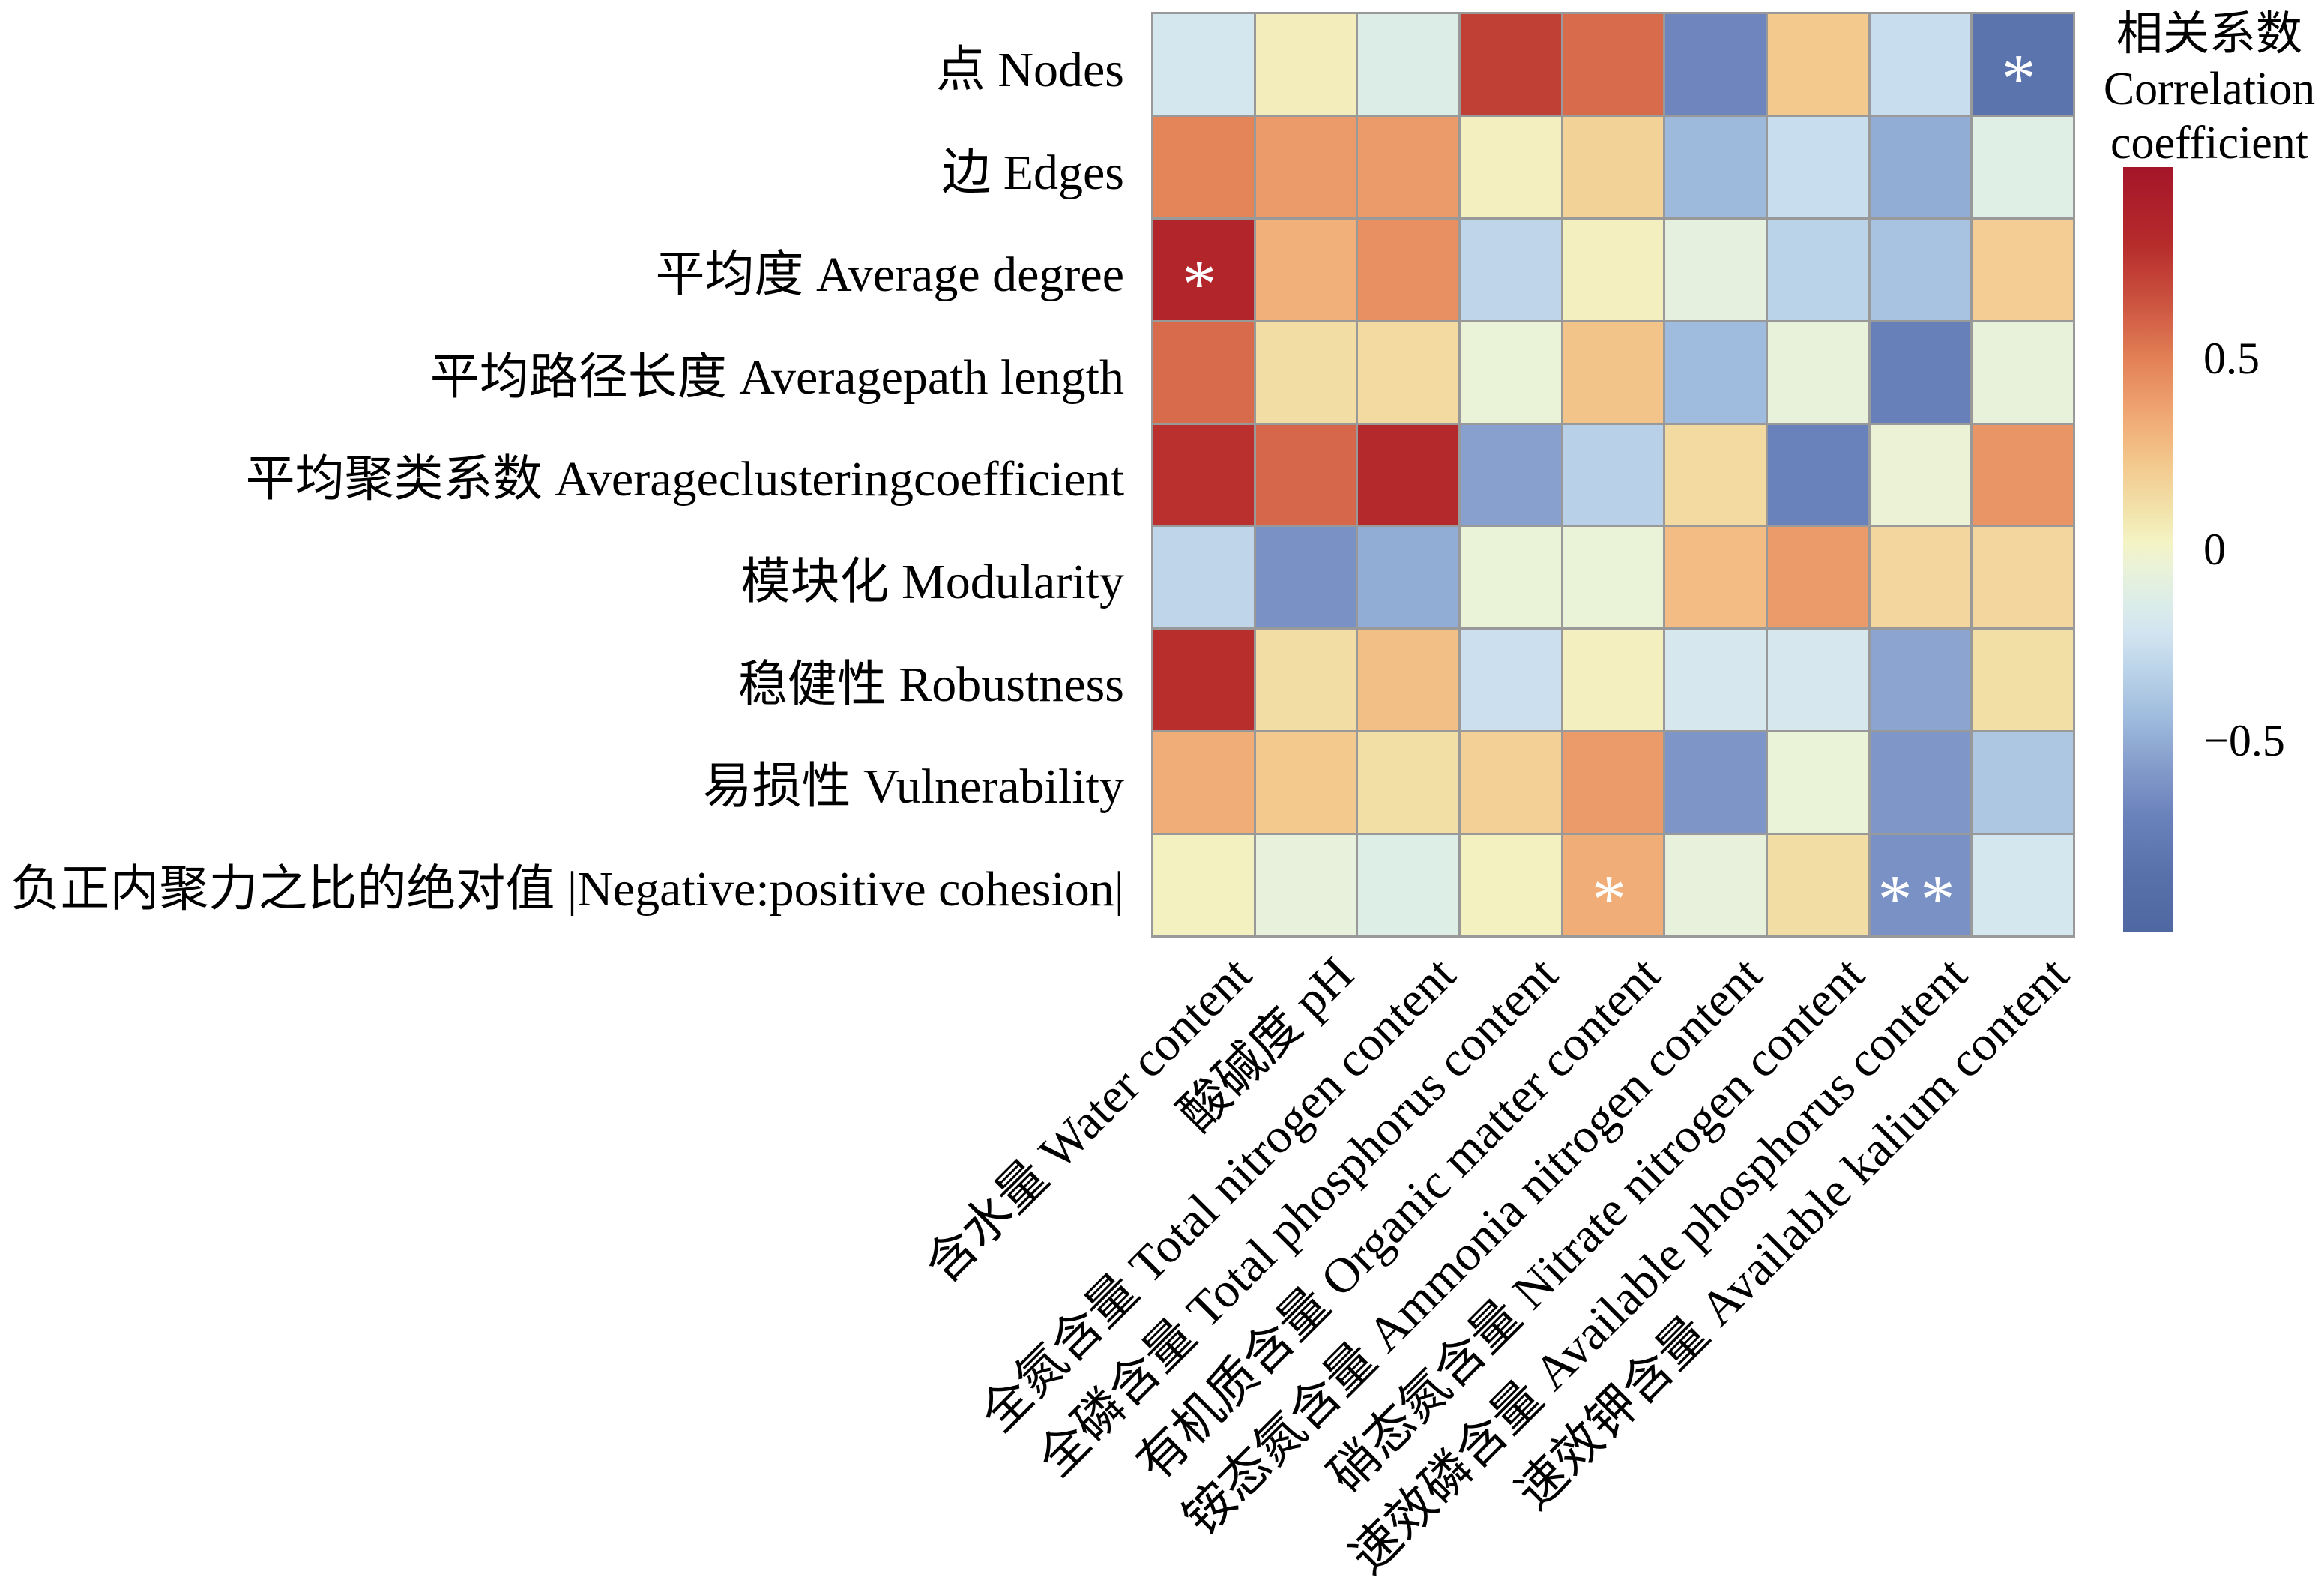 The image size is (2324, 1583). What do you see at coordinates (684, 479) in the screenshot?
I see `row-label: 平均聚类系数 Averageclusteringcoefficient` at bounding box center [684, 479].